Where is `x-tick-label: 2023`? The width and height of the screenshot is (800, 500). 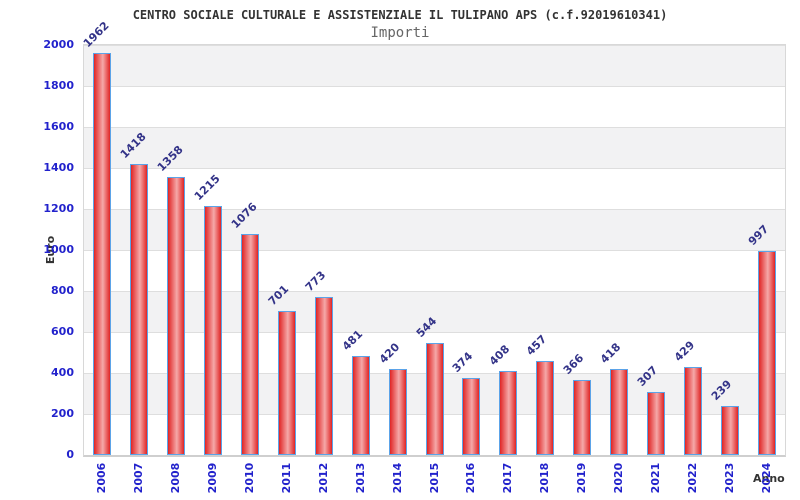
x-tick-label: 2023 is located at coordinates (729, 478).